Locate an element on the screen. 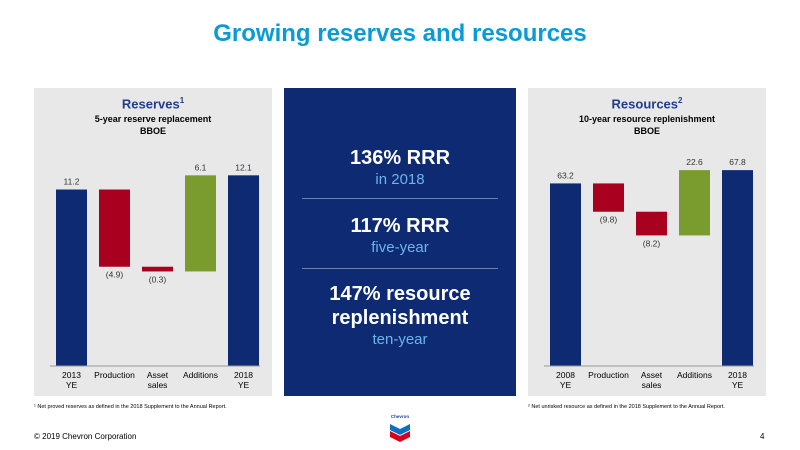 This screenshot has width=800, height=450. highlight-subline: in 2018 is located at coordinates (400, 179).